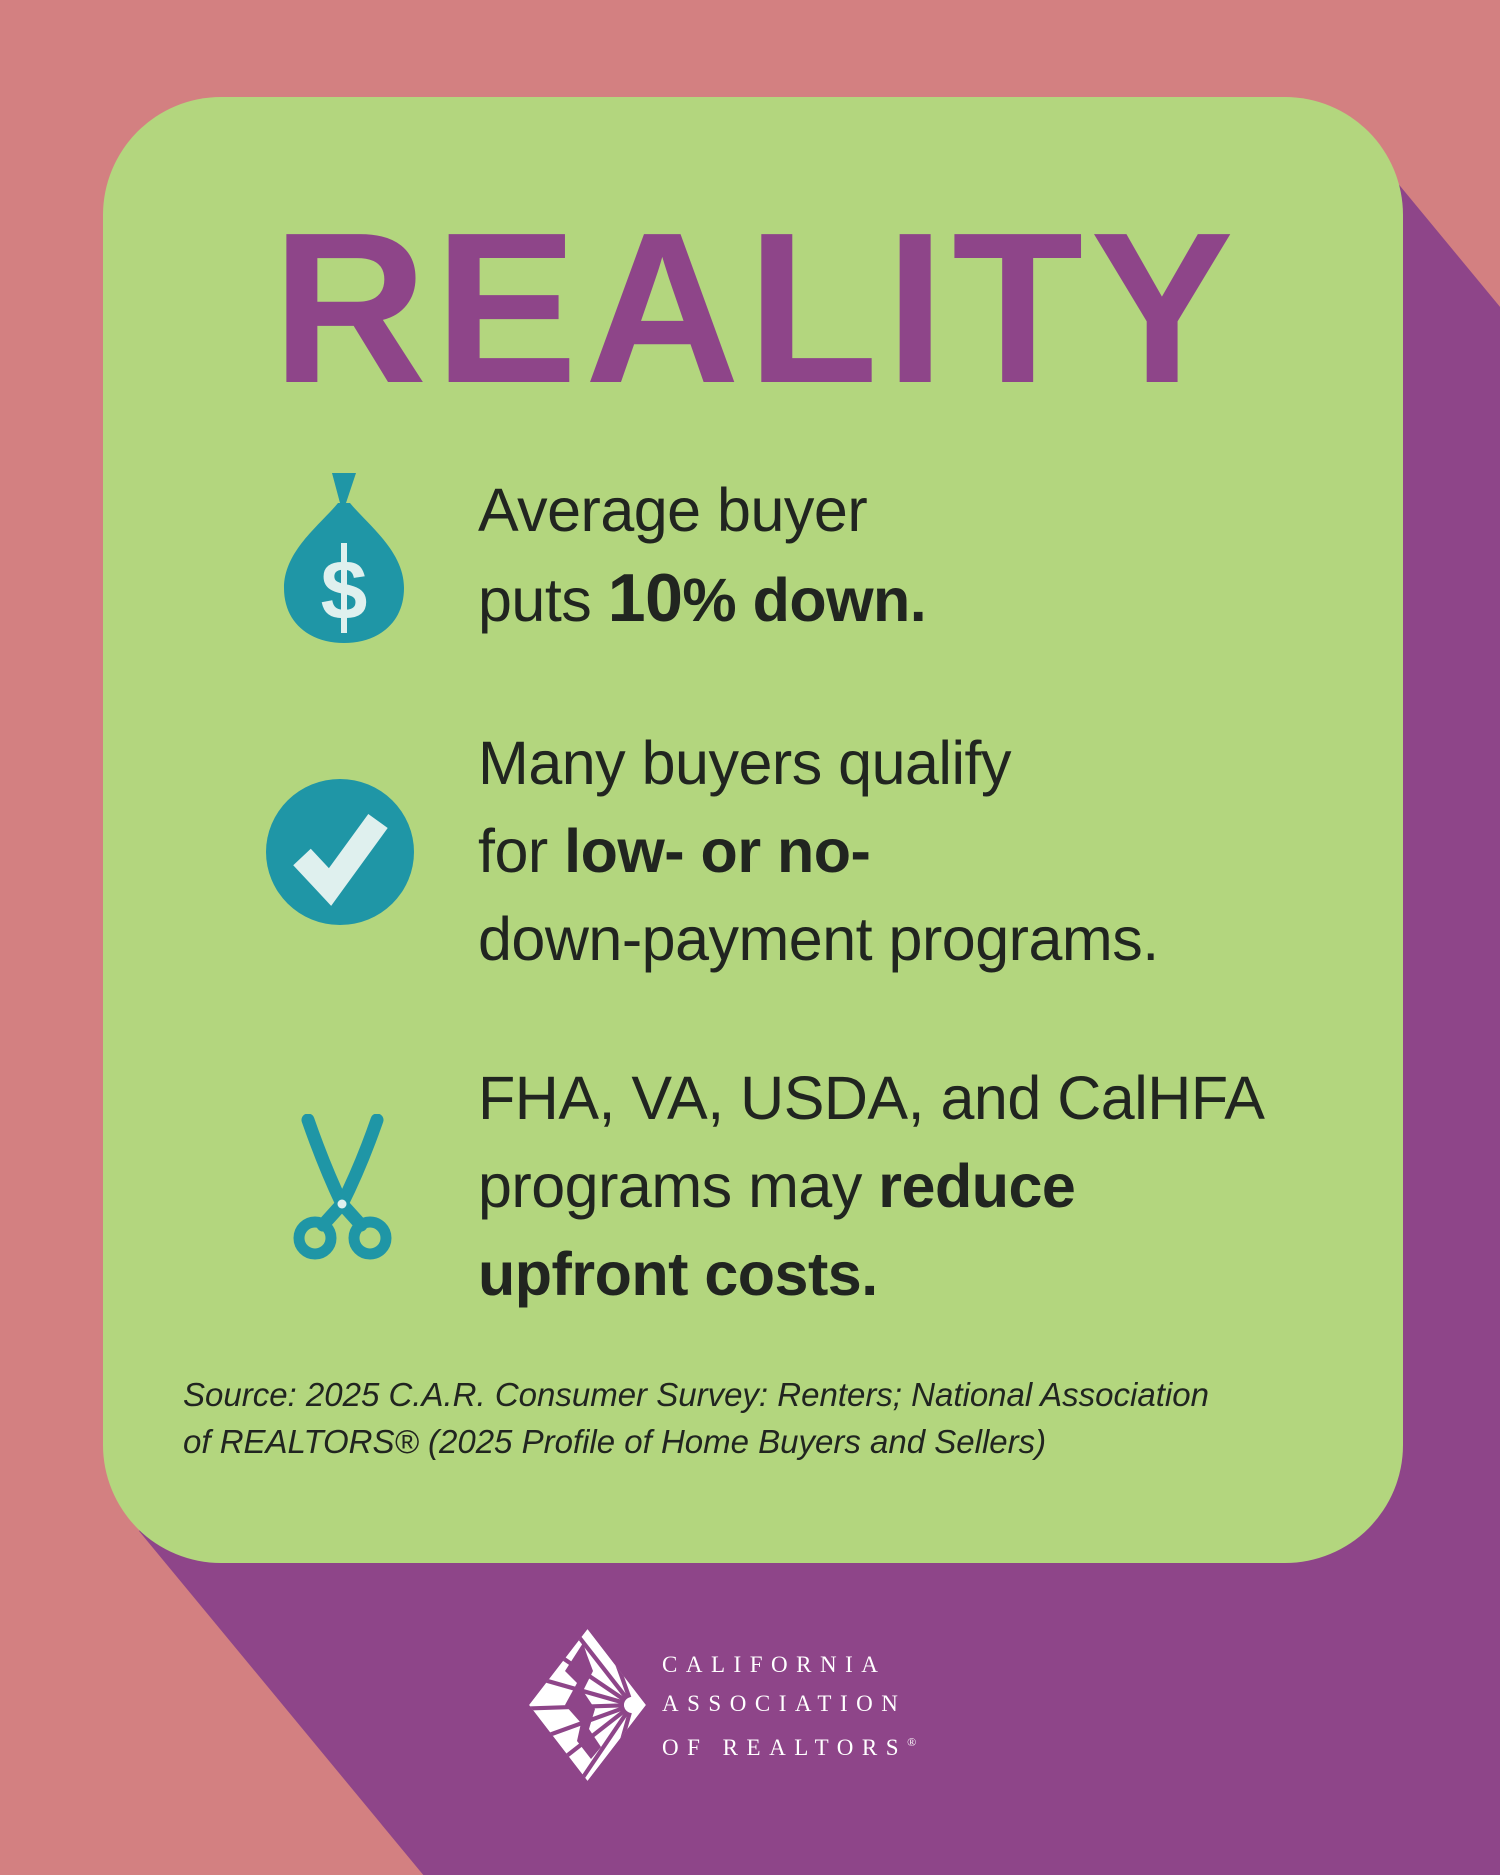  I want to click on bullet-line: Many buyers qualify, so click(744, 763).